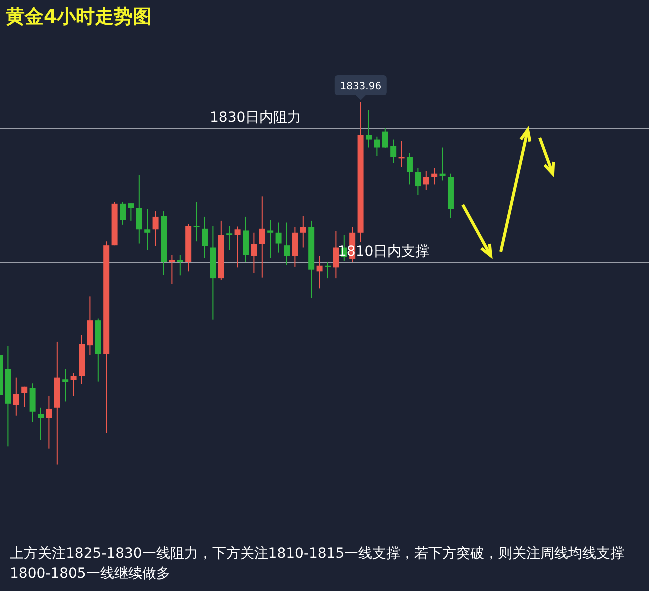 This screenshot has width=649, height=591. Describe the element at coordinates (361, 86) in the screenshot. I see `annotation: 1833.96` at that location.